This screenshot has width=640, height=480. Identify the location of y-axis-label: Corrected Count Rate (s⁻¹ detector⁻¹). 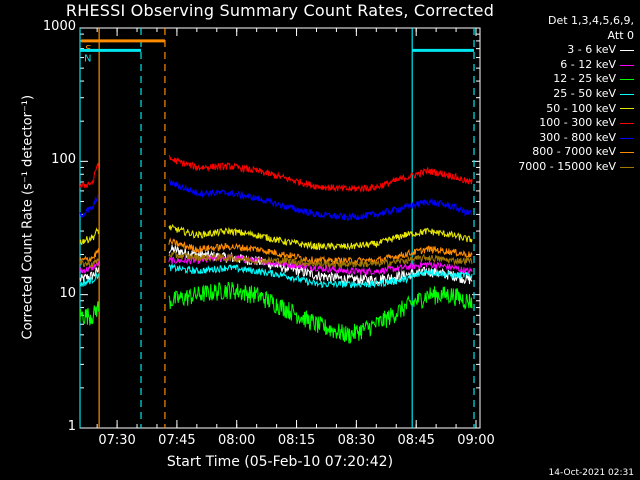
(28, 217).